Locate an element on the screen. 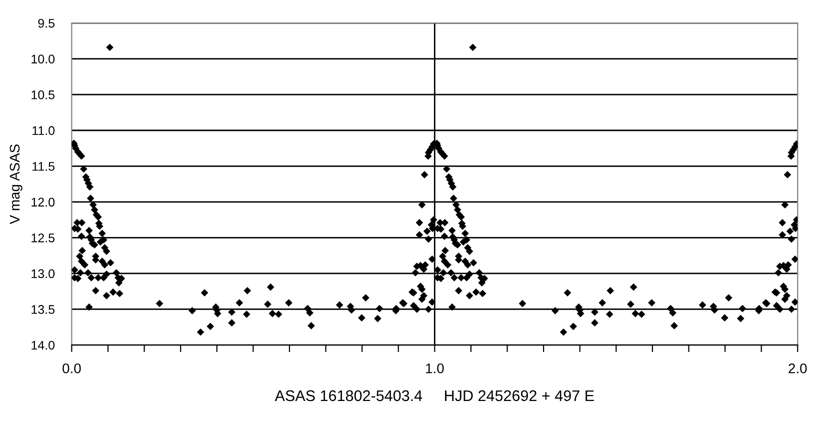  y-tick-label: 13.0 is located at coordinates (43, 273).